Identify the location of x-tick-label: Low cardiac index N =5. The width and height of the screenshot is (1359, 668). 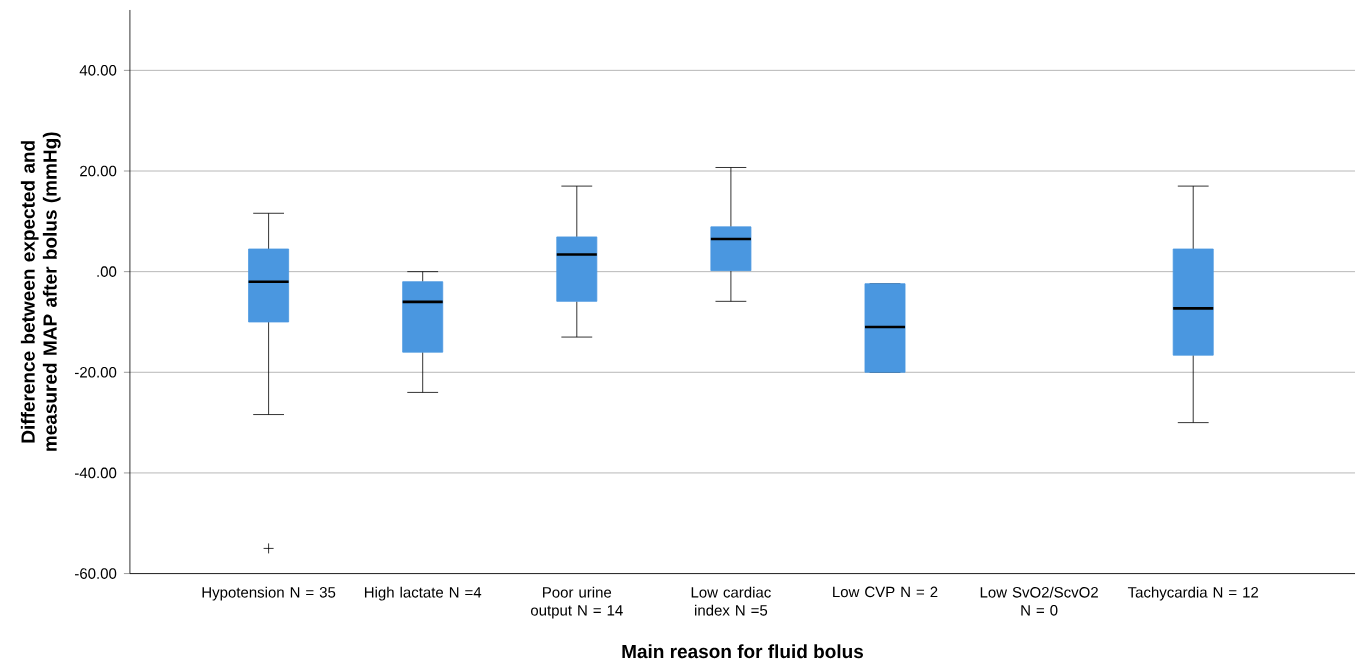
(731, 601).